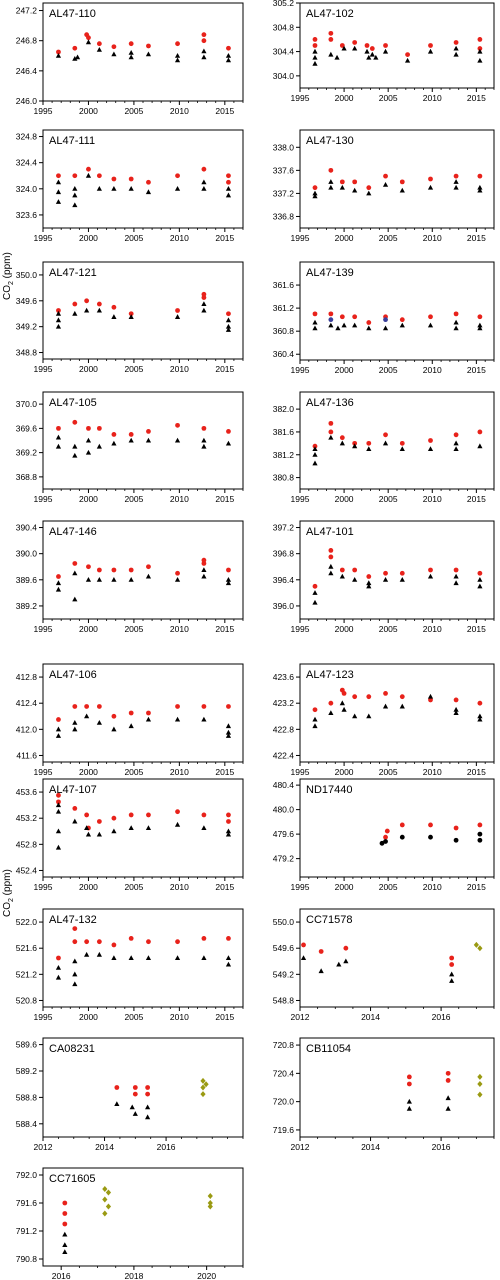  What do you see at coordinates (330, 403) in the screenshot?
I see `chart-title: AL47-136` at bounding box center [330, 403].